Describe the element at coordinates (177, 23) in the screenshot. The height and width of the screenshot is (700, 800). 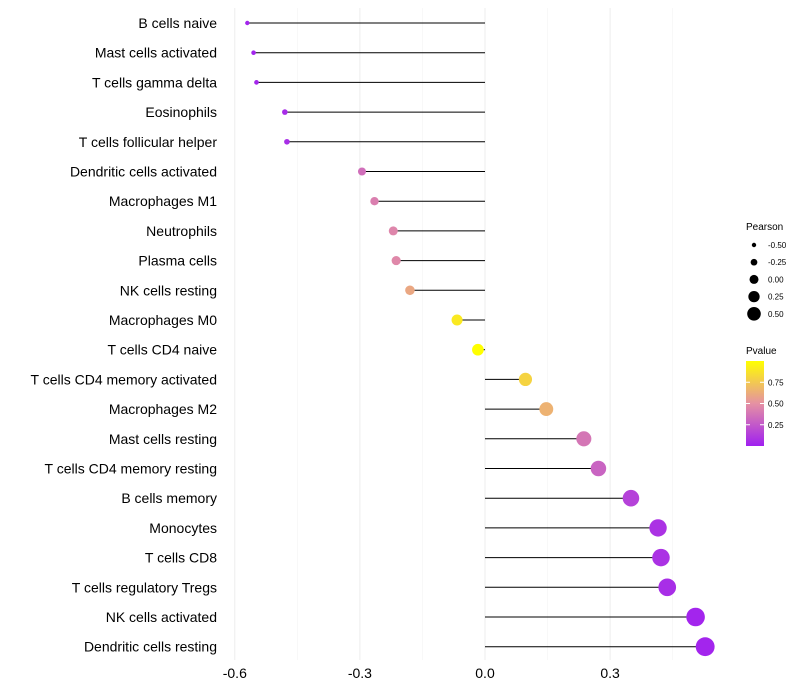
I see `category-label: B cells naive` at that location.